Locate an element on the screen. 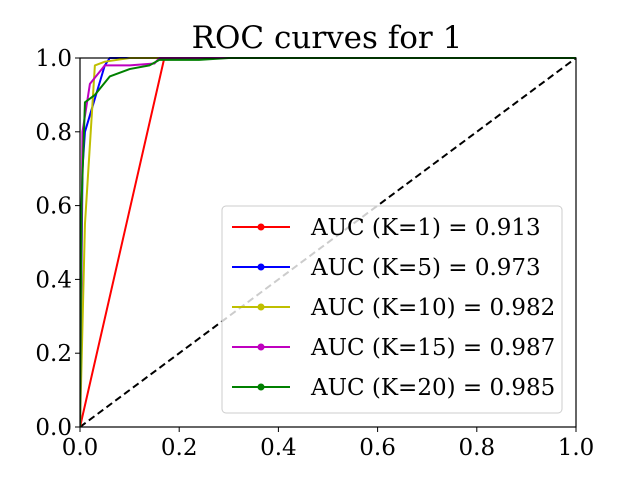 The image size is (640, 480). x-tick-label: 1.0 is located at coordinates (576, 448).